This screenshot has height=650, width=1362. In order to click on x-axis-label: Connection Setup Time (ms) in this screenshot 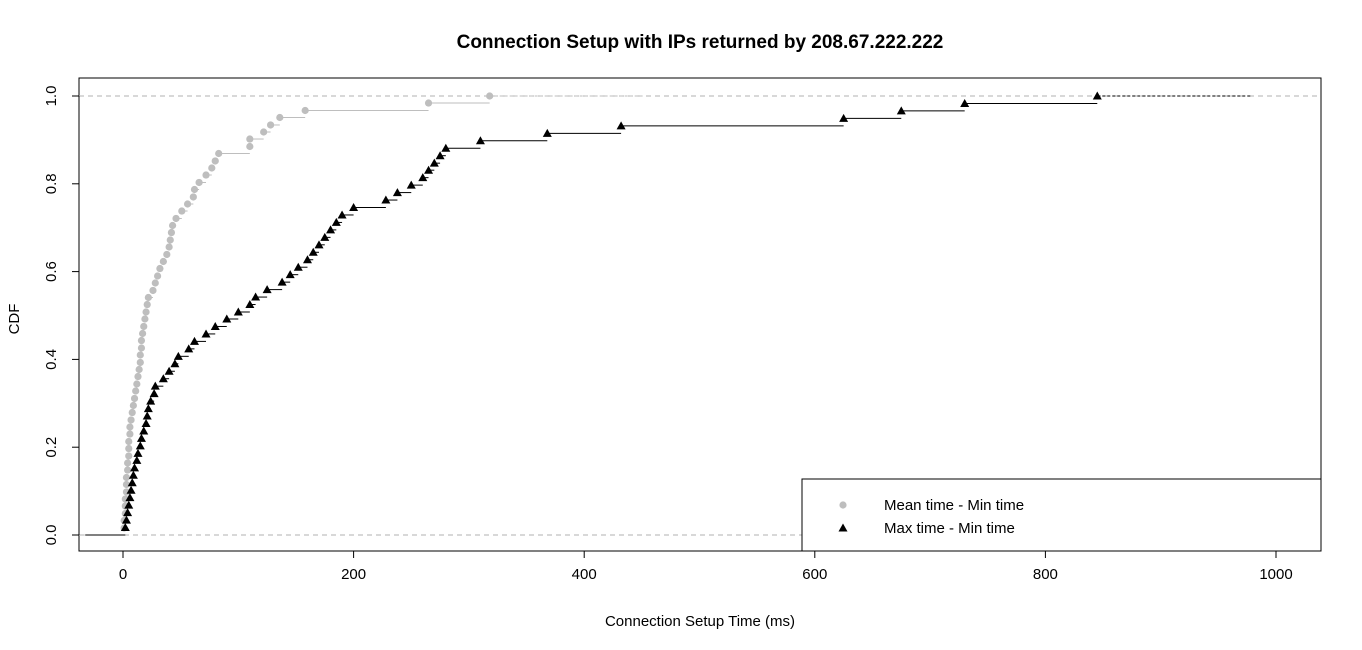, I will do `click(700, 621)`.